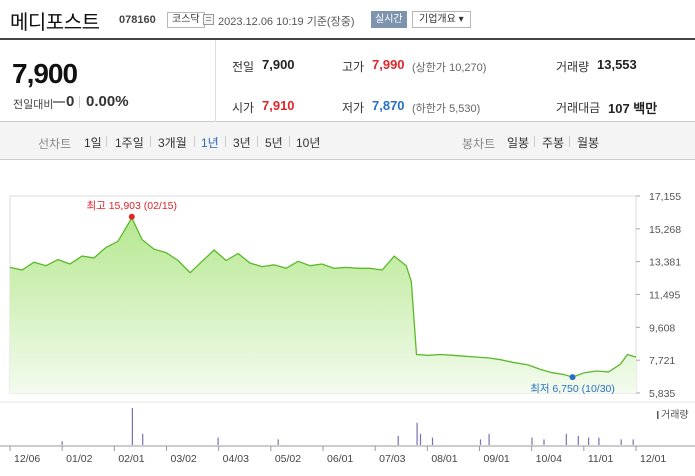 The width and height of the screenshot is (695, 476). I want to click on high-value: 7,990, so click(388, 64).